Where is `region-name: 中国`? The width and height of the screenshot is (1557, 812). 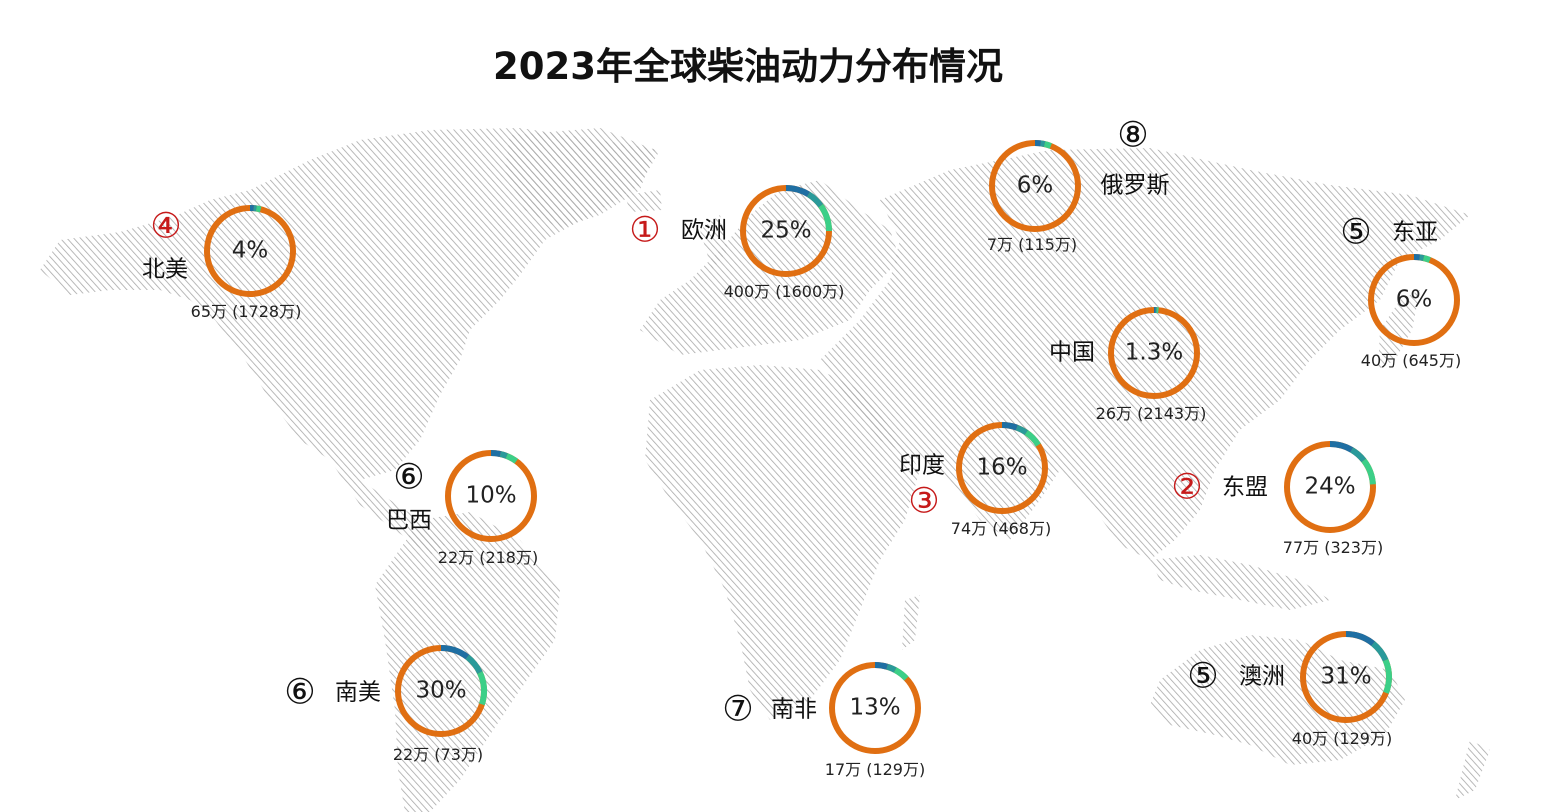 region-name: 中国 is located at coordinates (1072, 352).